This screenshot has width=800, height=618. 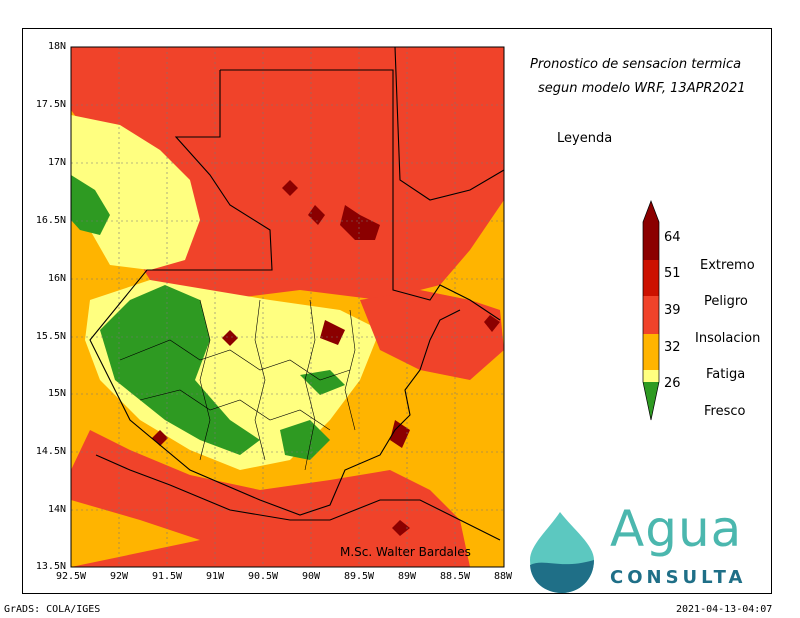 What do you see at coordinates (672, 383) in the screenshot?
I see `colorbar-tick-26: 26` at bounding box center [672, 383].